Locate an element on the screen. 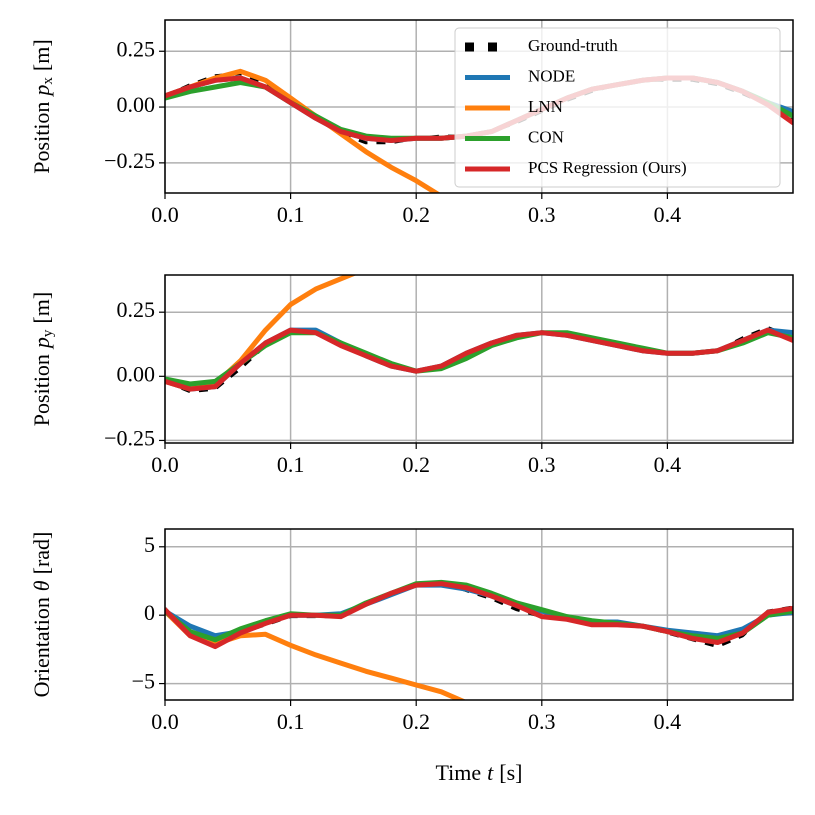  label-text: Orientation is located at coordinates (41, 647).